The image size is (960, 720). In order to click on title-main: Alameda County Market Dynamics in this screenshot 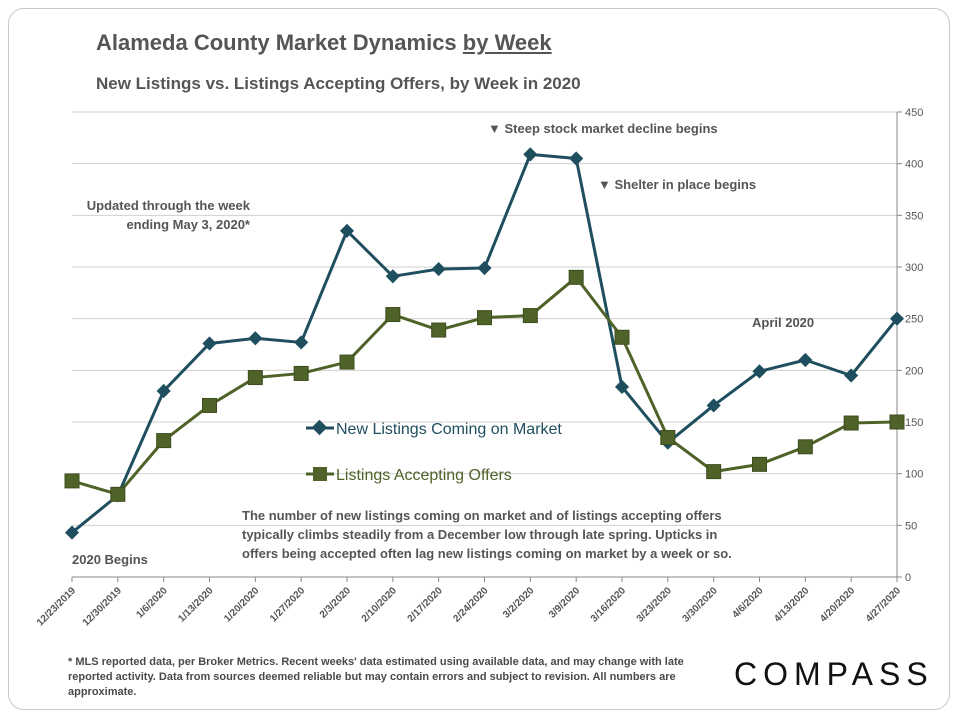, I will do `click(279, 42)`.